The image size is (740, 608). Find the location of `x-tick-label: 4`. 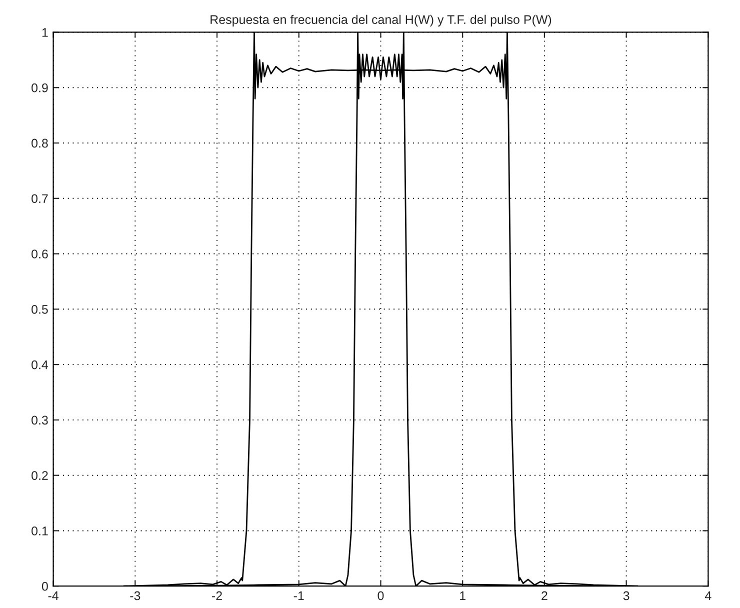

x-tick-label: 4 is located at coordinates (708, 595).